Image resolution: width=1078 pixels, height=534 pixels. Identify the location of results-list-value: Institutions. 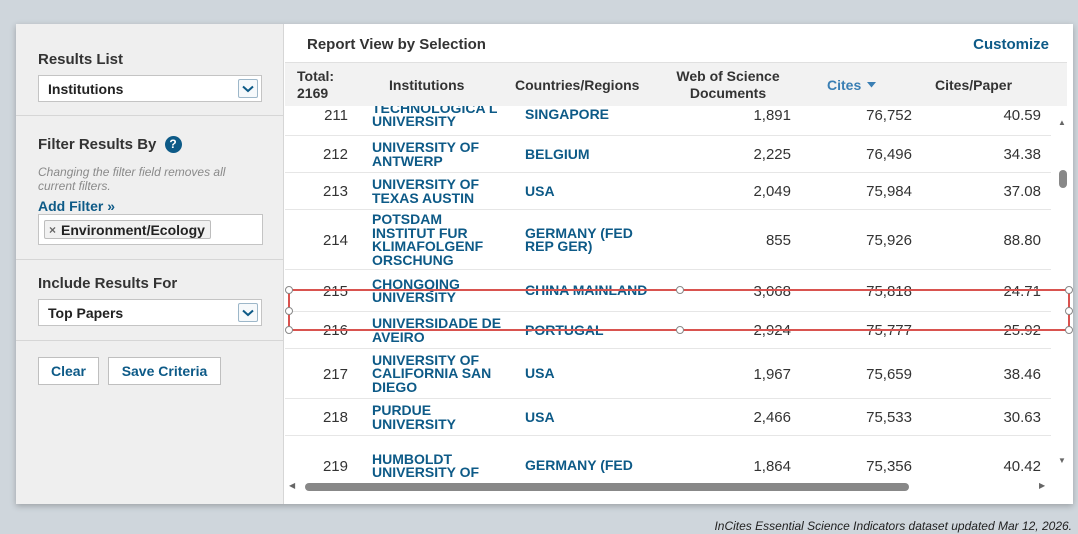
(86, 89).